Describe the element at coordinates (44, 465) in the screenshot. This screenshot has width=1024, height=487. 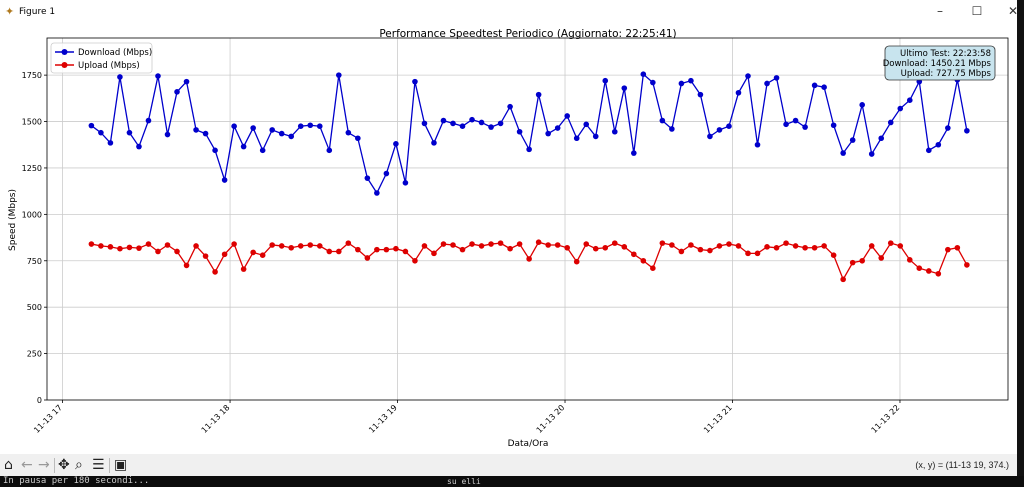
I see `forward-icon: →` at that location.